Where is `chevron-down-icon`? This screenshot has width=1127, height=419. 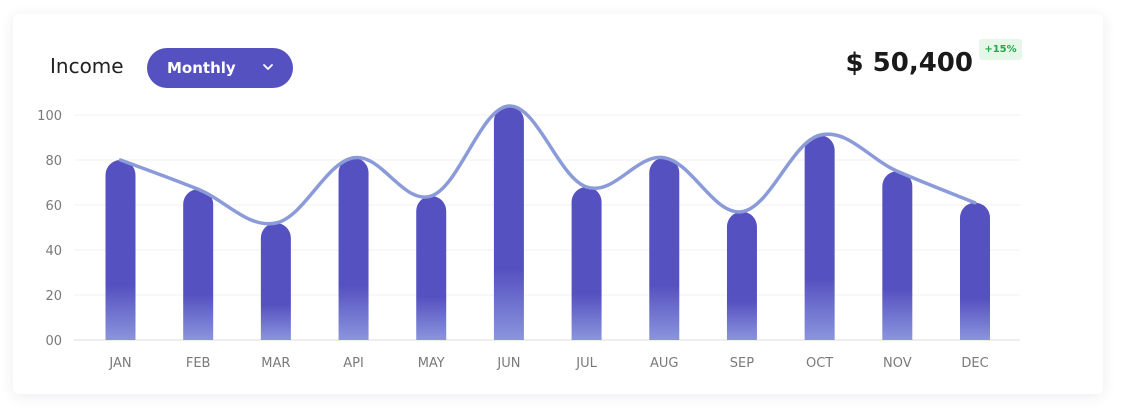
chevron-down-icon is located at coordinates (268, 67).